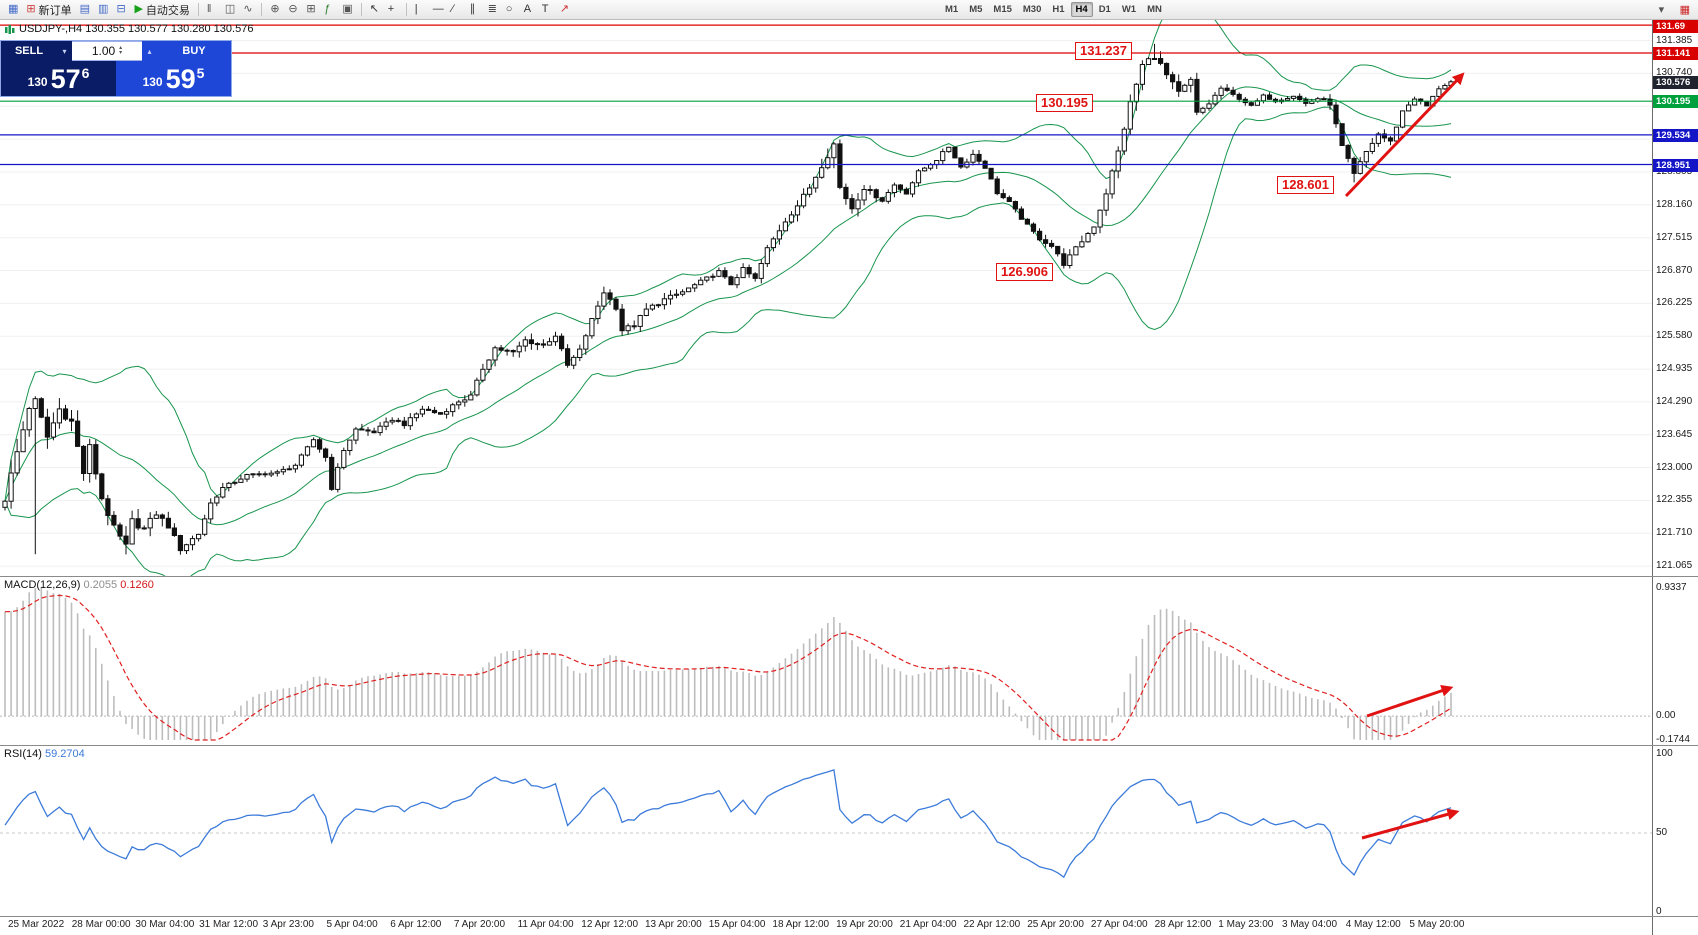  What do you see at coordinates (103, 10) in the screenshot?
I see `market-watch-button: ▥` at bounding box center [103, 10].